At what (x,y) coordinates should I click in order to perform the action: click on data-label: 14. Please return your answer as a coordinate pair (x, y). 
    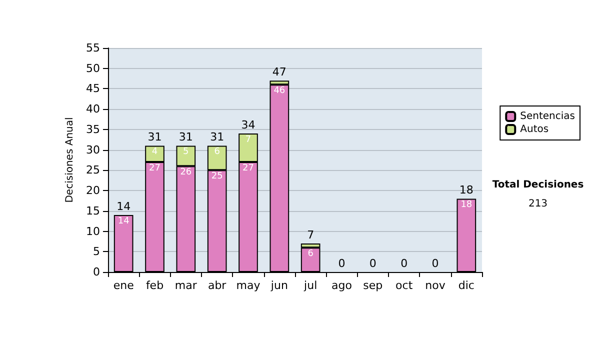
    Looking at the image, I should click on (124, 221).